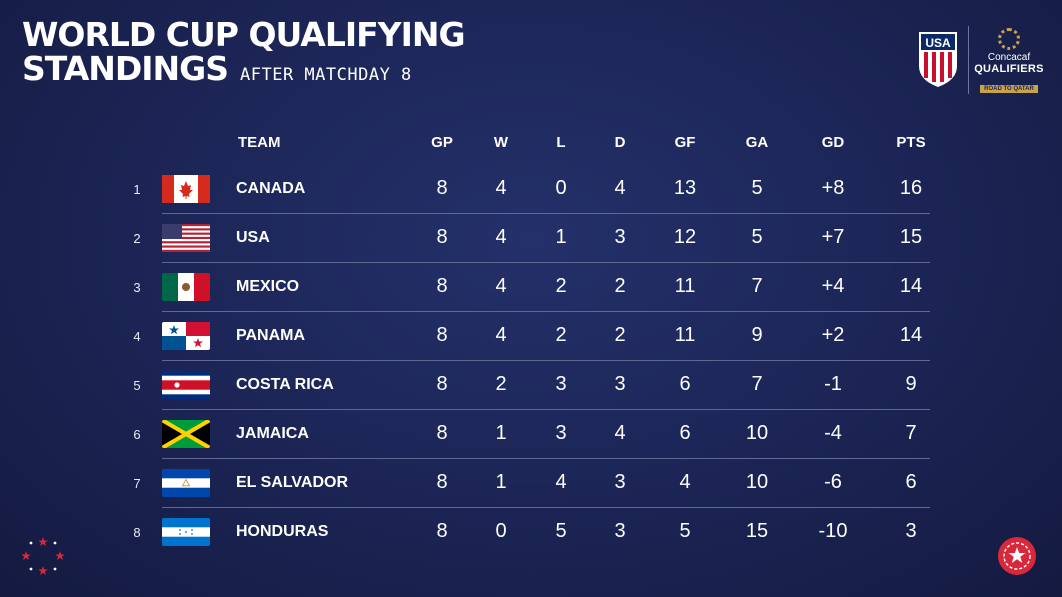 The width and height of the screenshot is (1062, 597). Describe the element at coordinates (137, 336) in the screenshot. I see `rank: 4` at that location.